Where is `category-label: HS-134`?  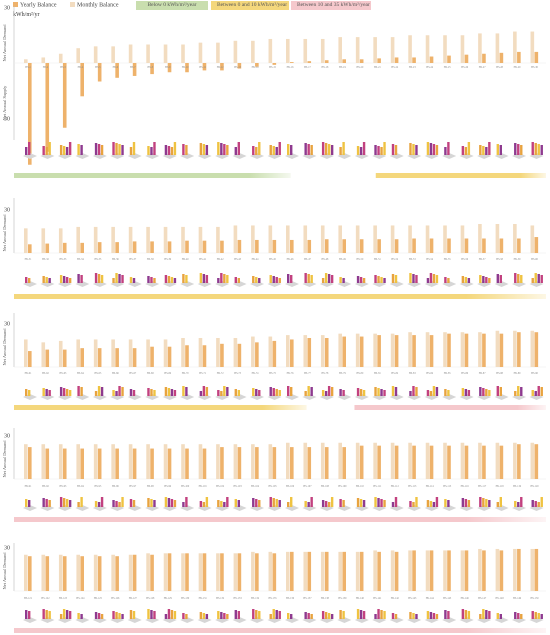
category-label: HS-134 is located at coordinates (255, 598).